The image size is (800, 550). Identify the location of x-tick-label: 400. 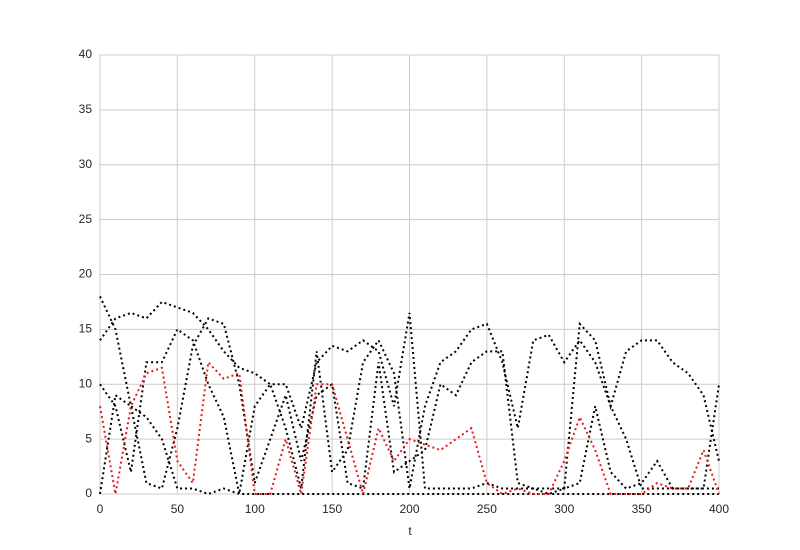
(719, 509).